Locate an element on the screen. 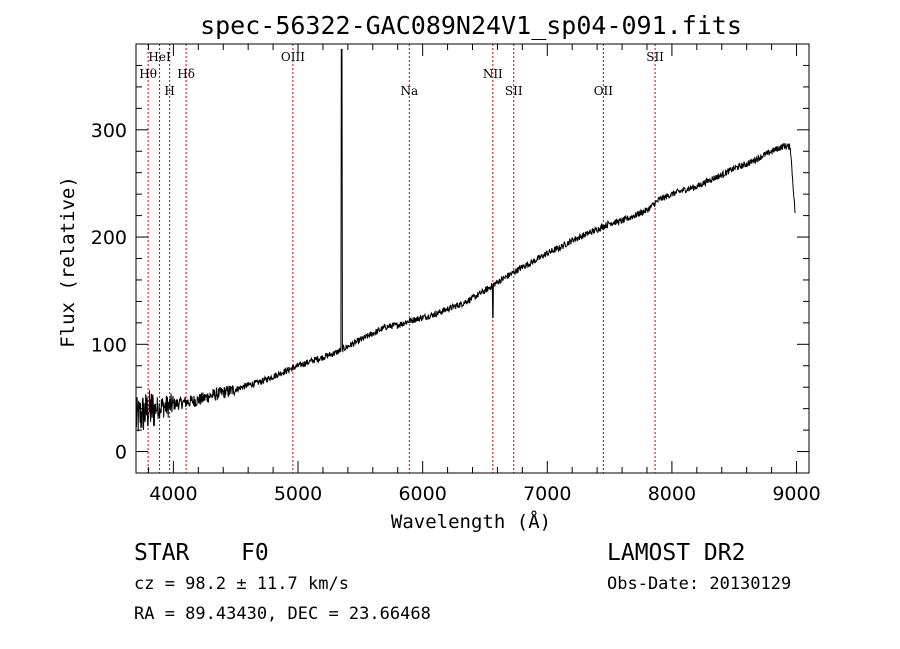 The height and width of the screenshot is (649, 900). y-tick-label: 300 is located at coordinates (109, 131).